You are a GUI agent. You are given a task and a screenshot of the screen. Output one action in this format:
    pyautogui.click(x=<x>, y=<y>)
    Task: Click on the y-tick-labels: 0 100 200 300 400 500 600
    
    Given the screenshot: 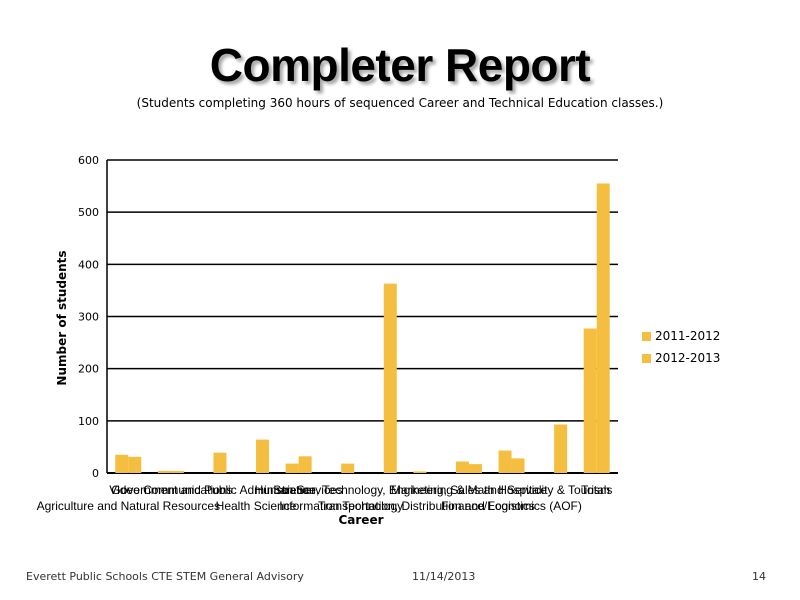 What is the action you would take?
    pyautogui.click(x=88, y=317)
    